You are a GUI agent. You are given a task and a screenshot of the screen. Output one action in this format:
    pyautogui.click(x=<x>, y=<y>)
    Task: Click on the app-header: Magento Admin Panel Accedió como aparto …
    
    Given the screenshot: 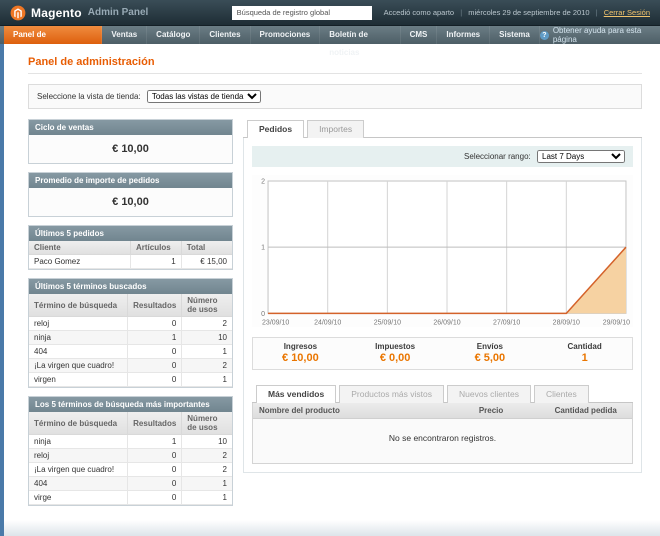 What is the action you would take?
    pyautogui.click(x=330, y=13)
    